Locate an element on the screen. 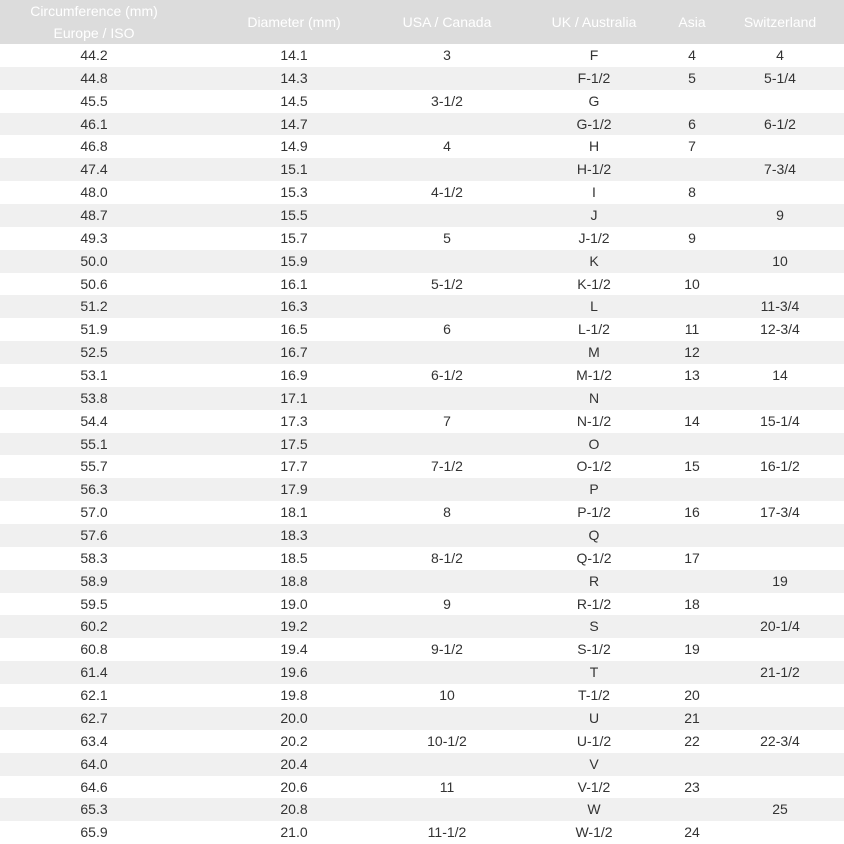 The height and width of the screenshot is (844, 844). cell-circumference: 64.0 is located at coordinates (94, 763).